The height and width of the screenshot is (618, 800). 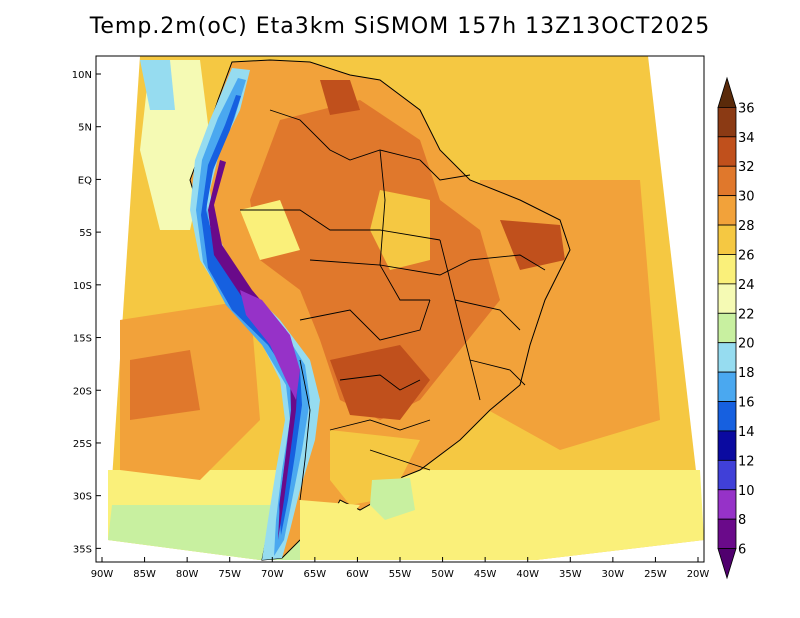 I want to click on lon-tick-label: 75W, so click(x=229, y=574).